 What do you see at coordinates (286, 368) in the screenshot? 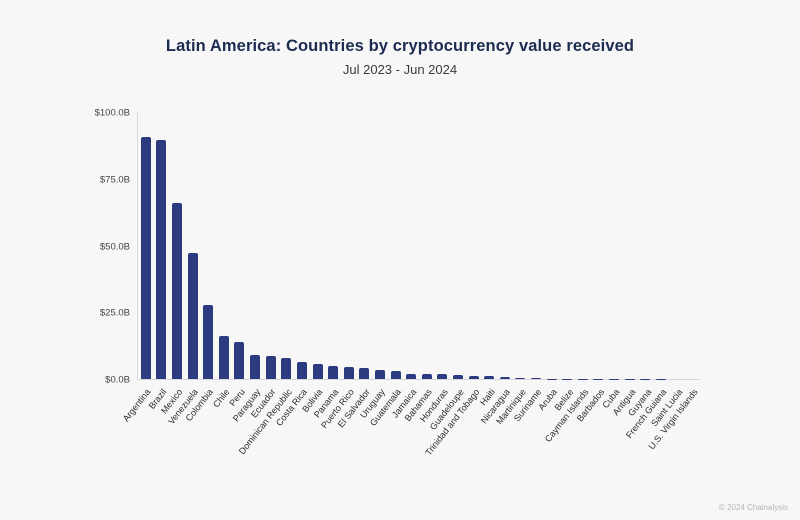
I see `bar-dominican-republic` at bounding box center [286, 368].